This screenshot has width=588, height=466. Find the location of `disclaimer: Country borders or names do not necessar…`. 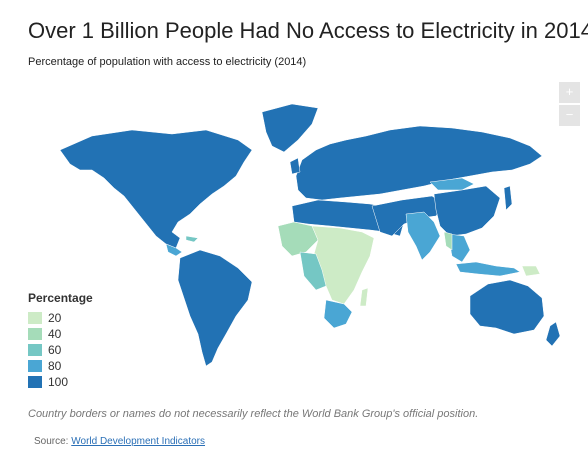

disclaimer: Country borders or names do not necessar… is located at coordinates (253, 414).